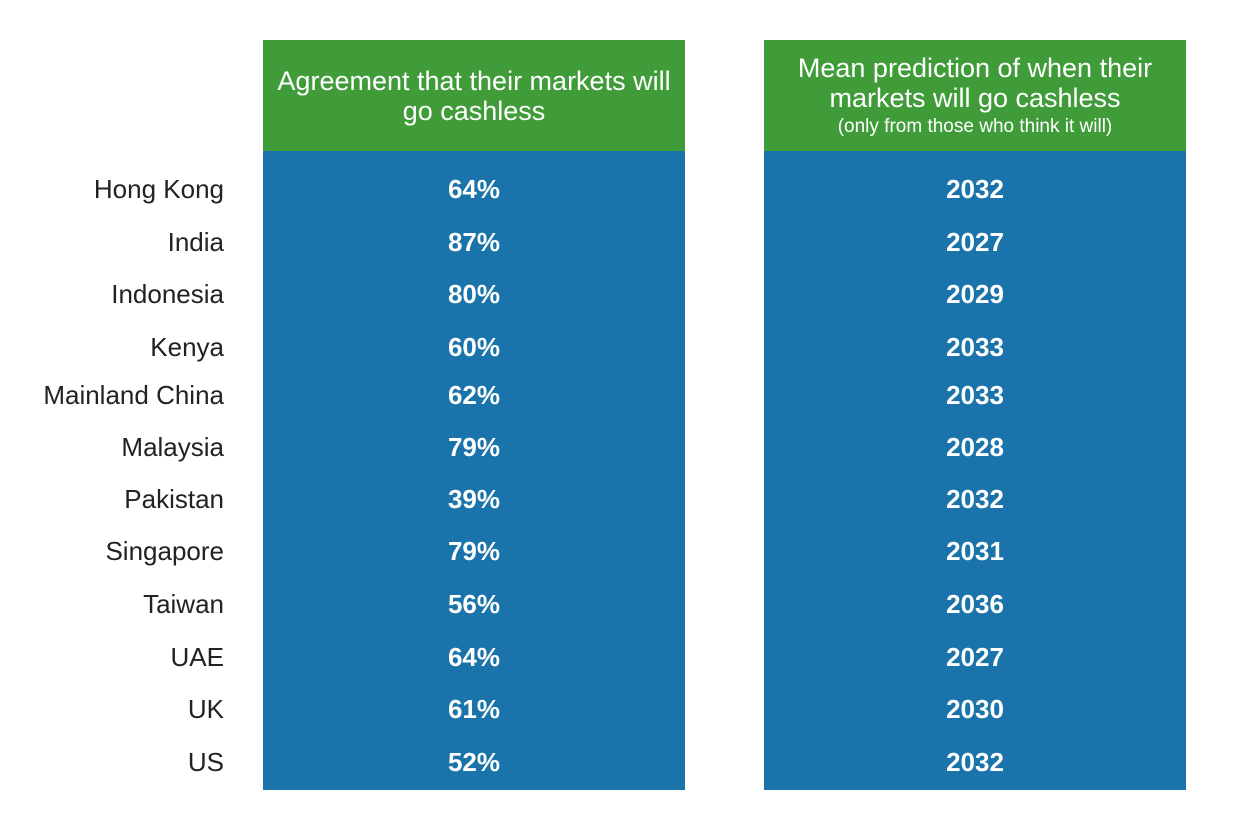  What do you see at coordinates (195, 242) in the screenshot?
I see `country-label: India` at bounding box center [195, 242].